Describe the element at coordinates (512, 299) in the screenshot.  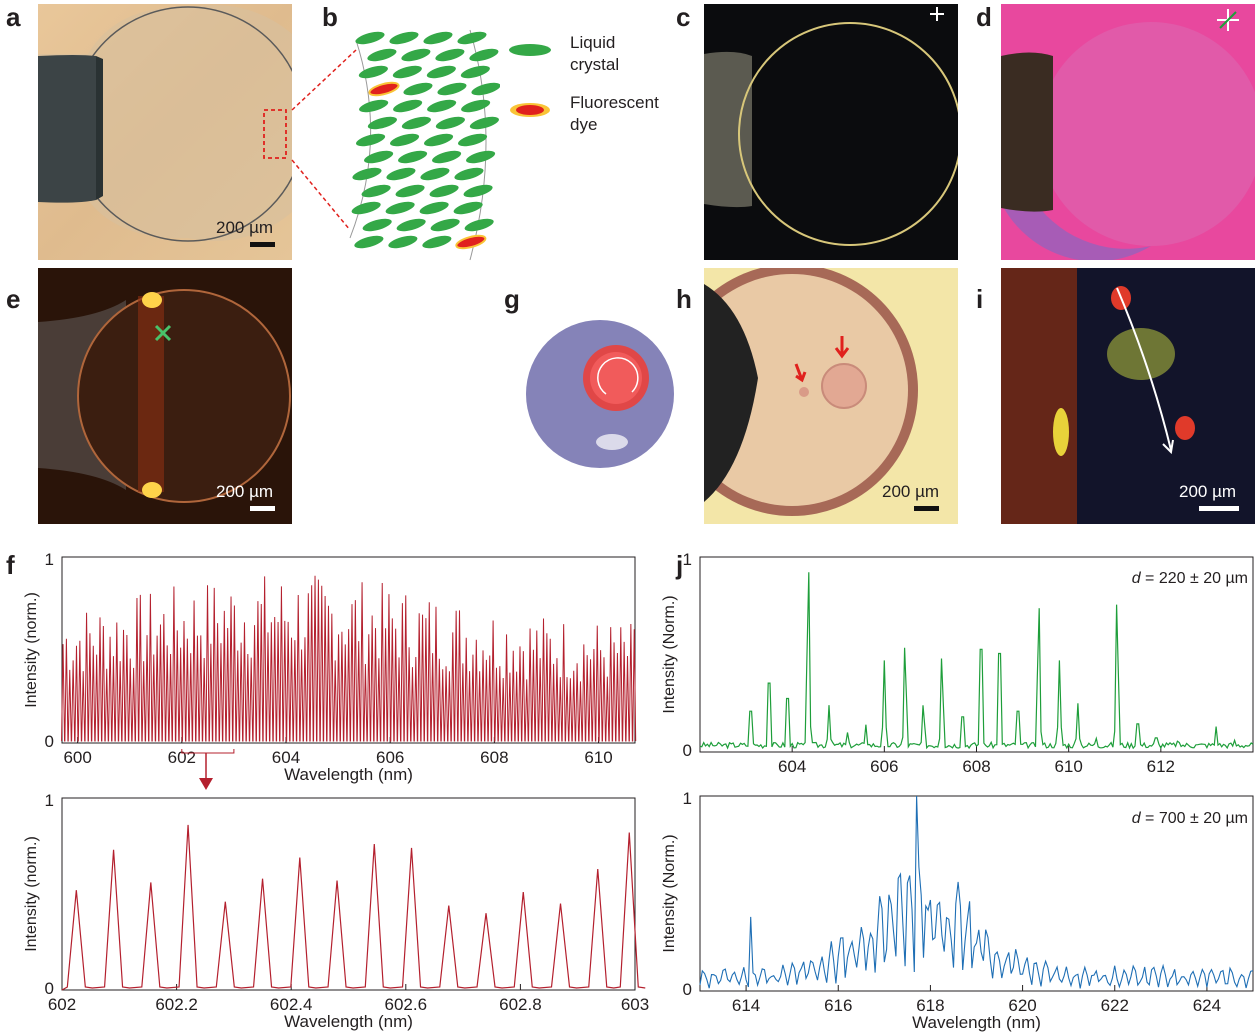
I see `panel-label-g: g` at that location.